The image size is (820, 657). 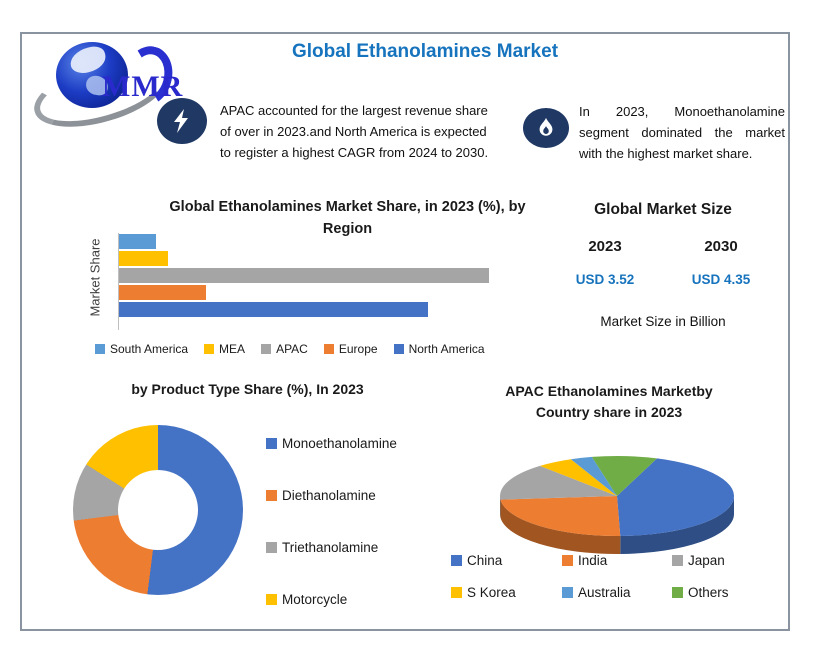 What do you see at coordinates (605, 262) in the screenshot?
I see `market-size-2023: 2023 USD 3.52` at bounding box center [605, 262].